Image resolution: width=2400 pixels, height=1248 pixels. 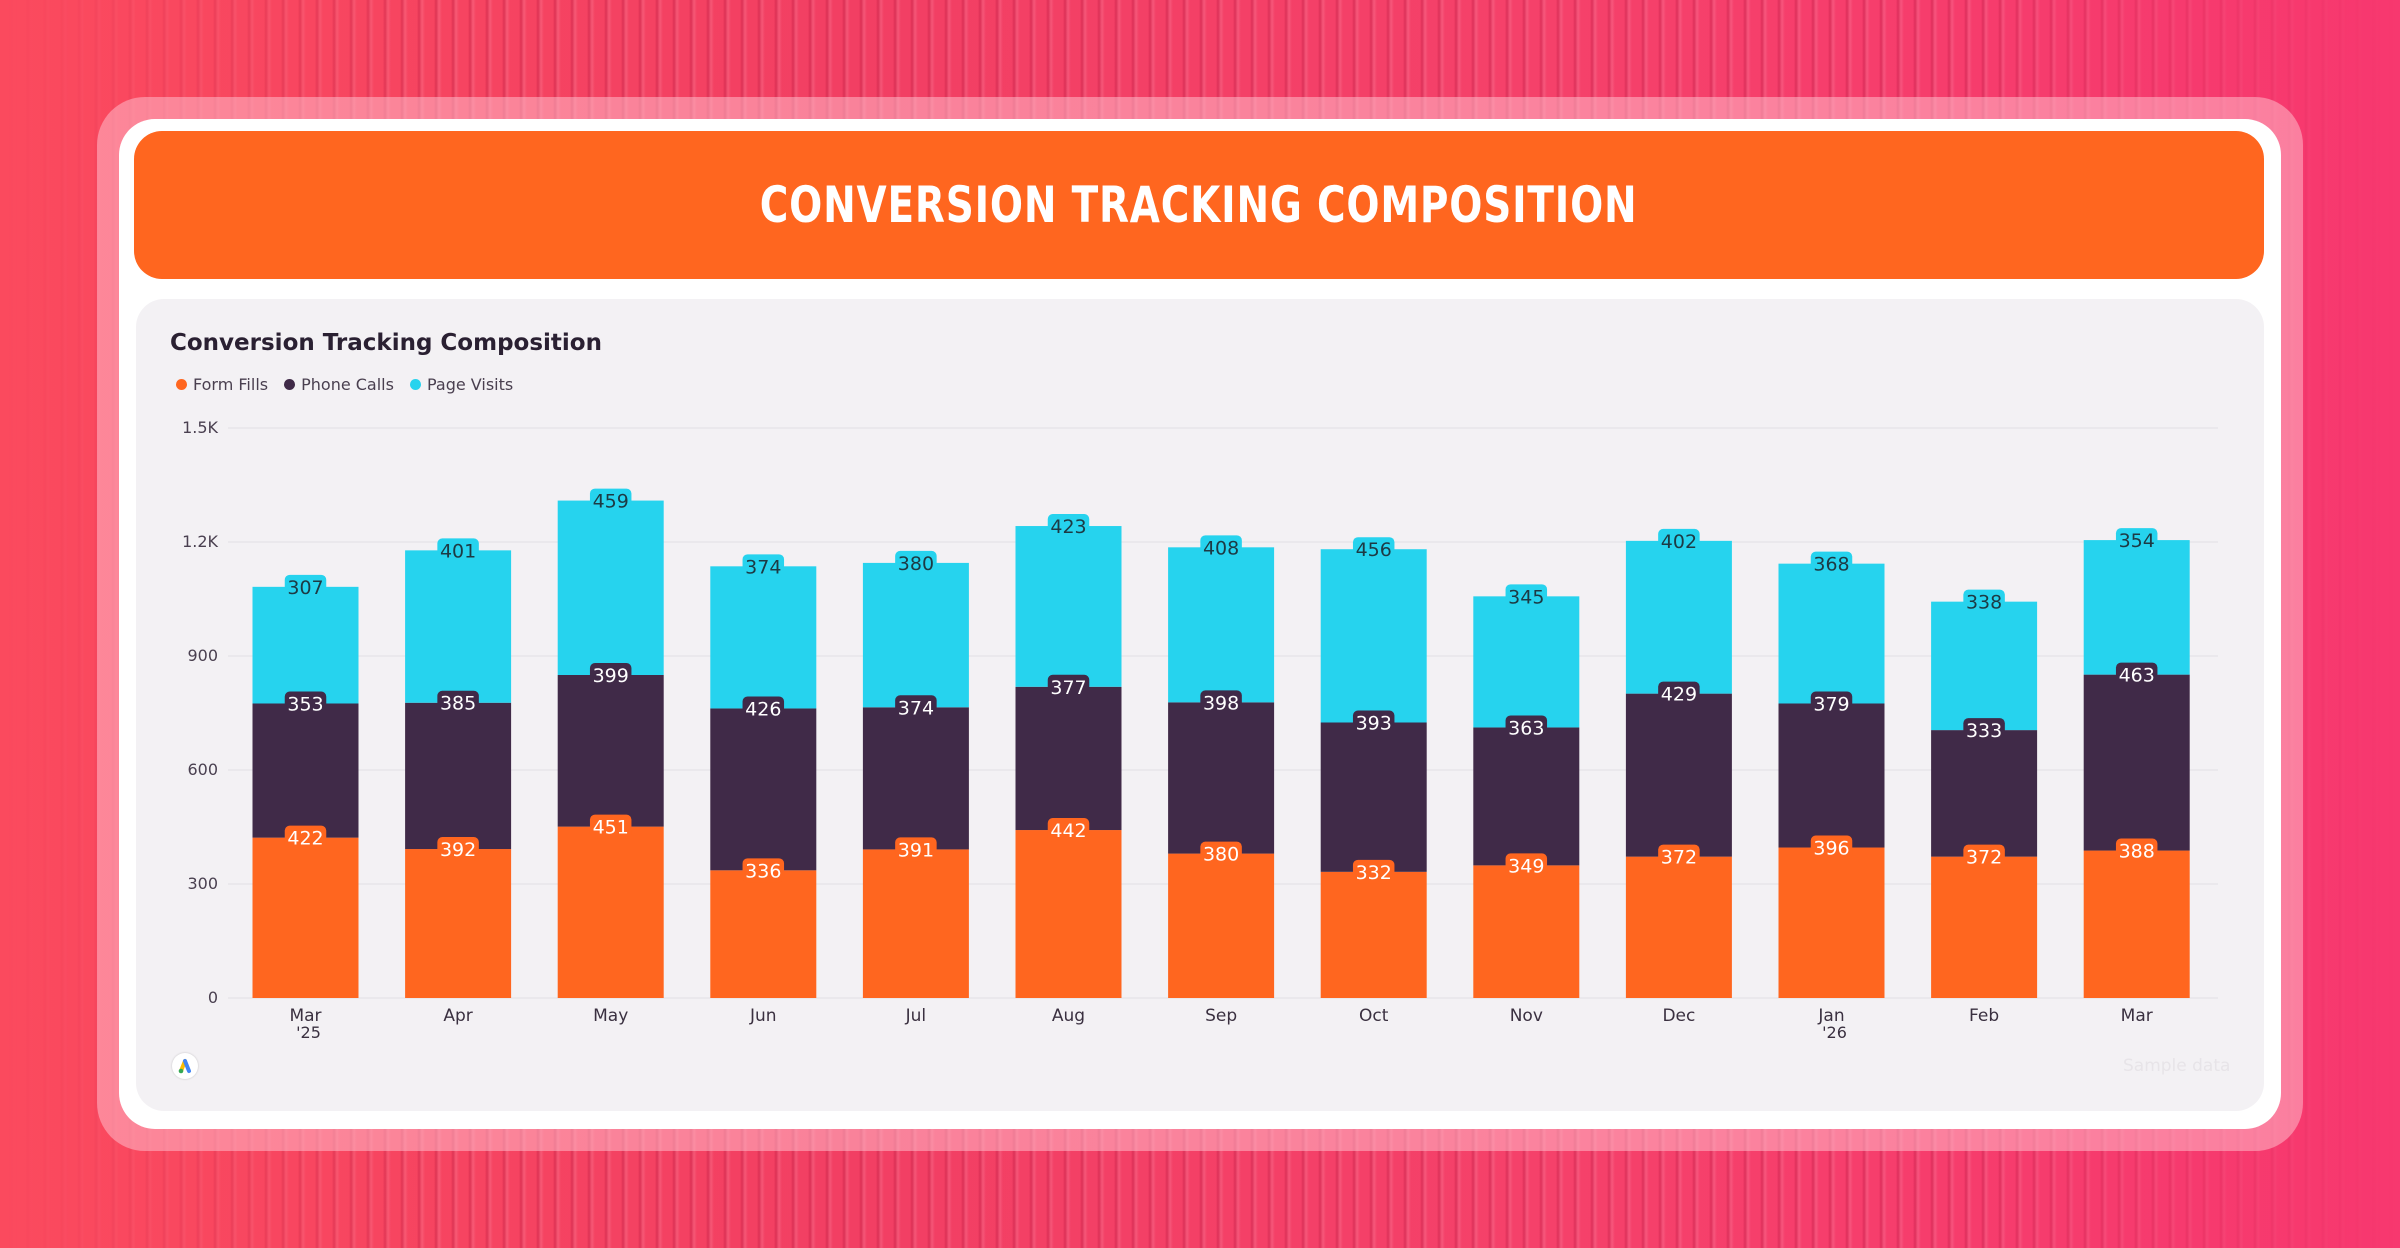 What do you see at coordinates (1984, 731) in the screenshot?
I see `data-label: 333` at bounding box center [1984, 731].